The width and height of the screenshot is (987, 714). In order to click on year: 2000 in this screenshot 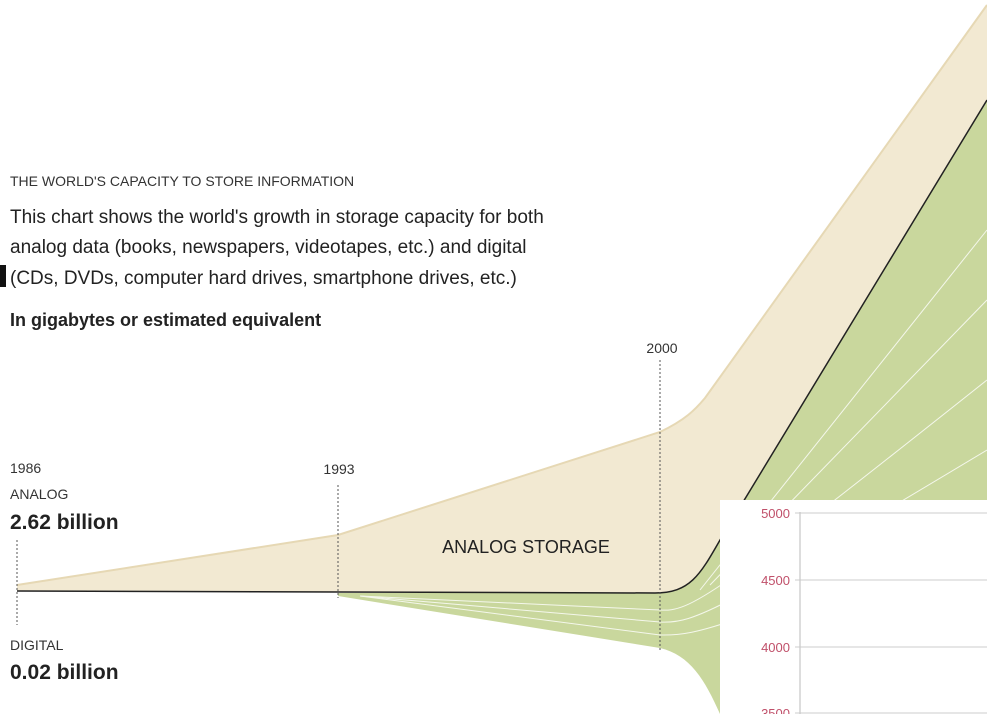, I will do `click(661, 348)`.